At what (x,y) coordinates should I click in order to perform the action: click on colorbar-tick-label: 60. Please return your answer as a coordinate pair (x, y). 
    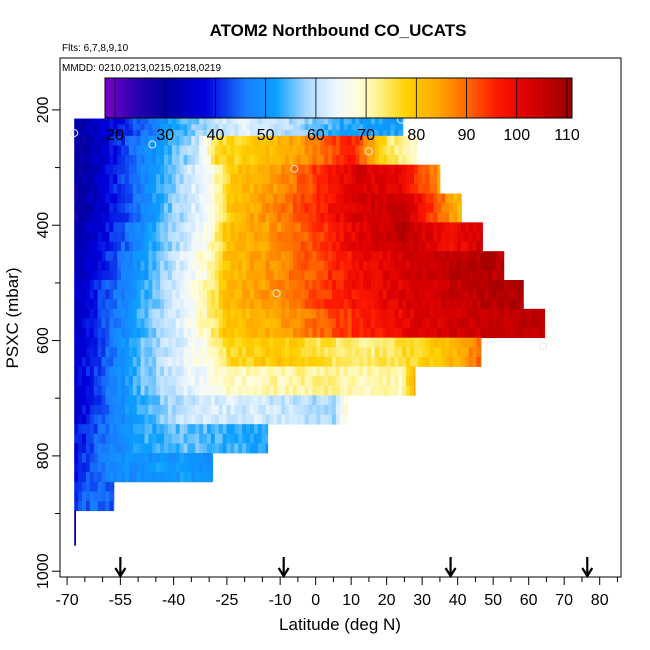
    Looking at the image, I should click on (316, 135).